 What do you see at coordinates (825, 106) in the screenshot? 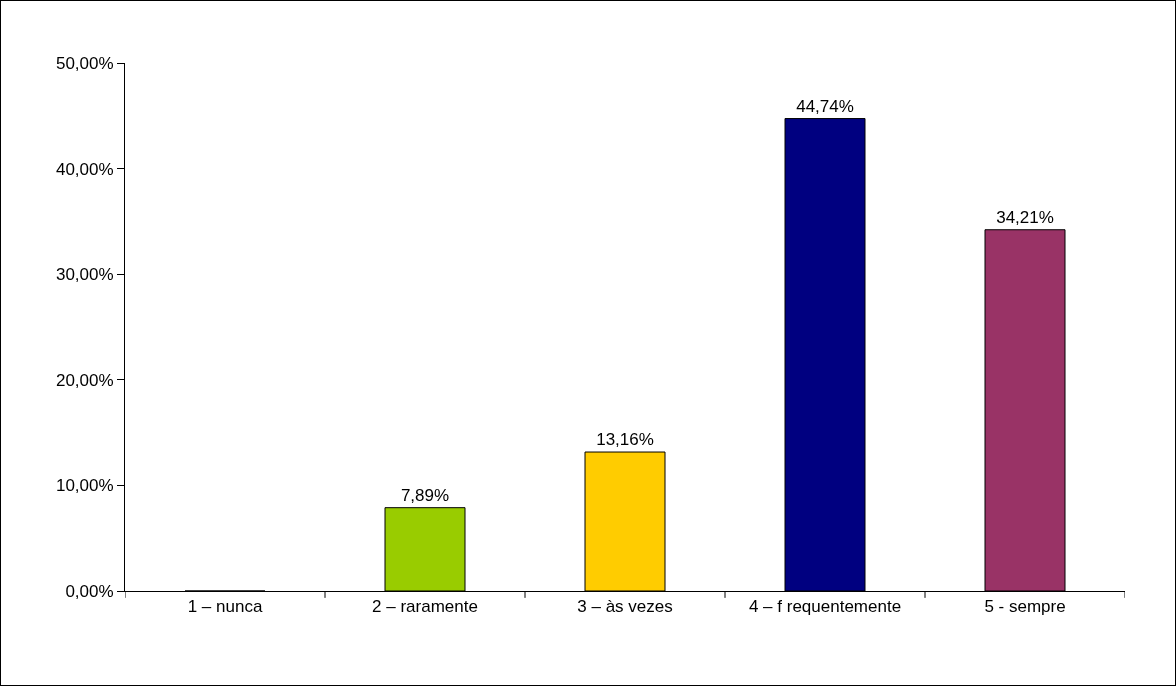
I see `data-label: 44,74%` at bounding box center [825, 106].